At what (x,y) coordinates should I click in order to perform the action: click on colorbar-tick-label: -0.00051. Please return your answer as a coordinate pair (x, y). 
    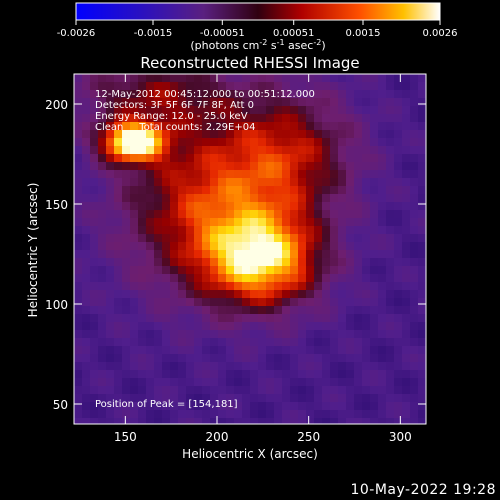
    Looking at the image, I should click on (222, 33).